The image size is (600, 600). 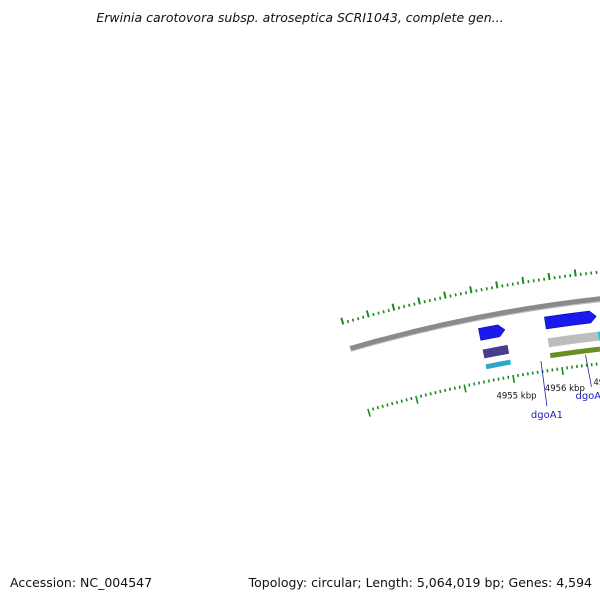 I want to click on genome-backbone, so click(x=474, y=324).